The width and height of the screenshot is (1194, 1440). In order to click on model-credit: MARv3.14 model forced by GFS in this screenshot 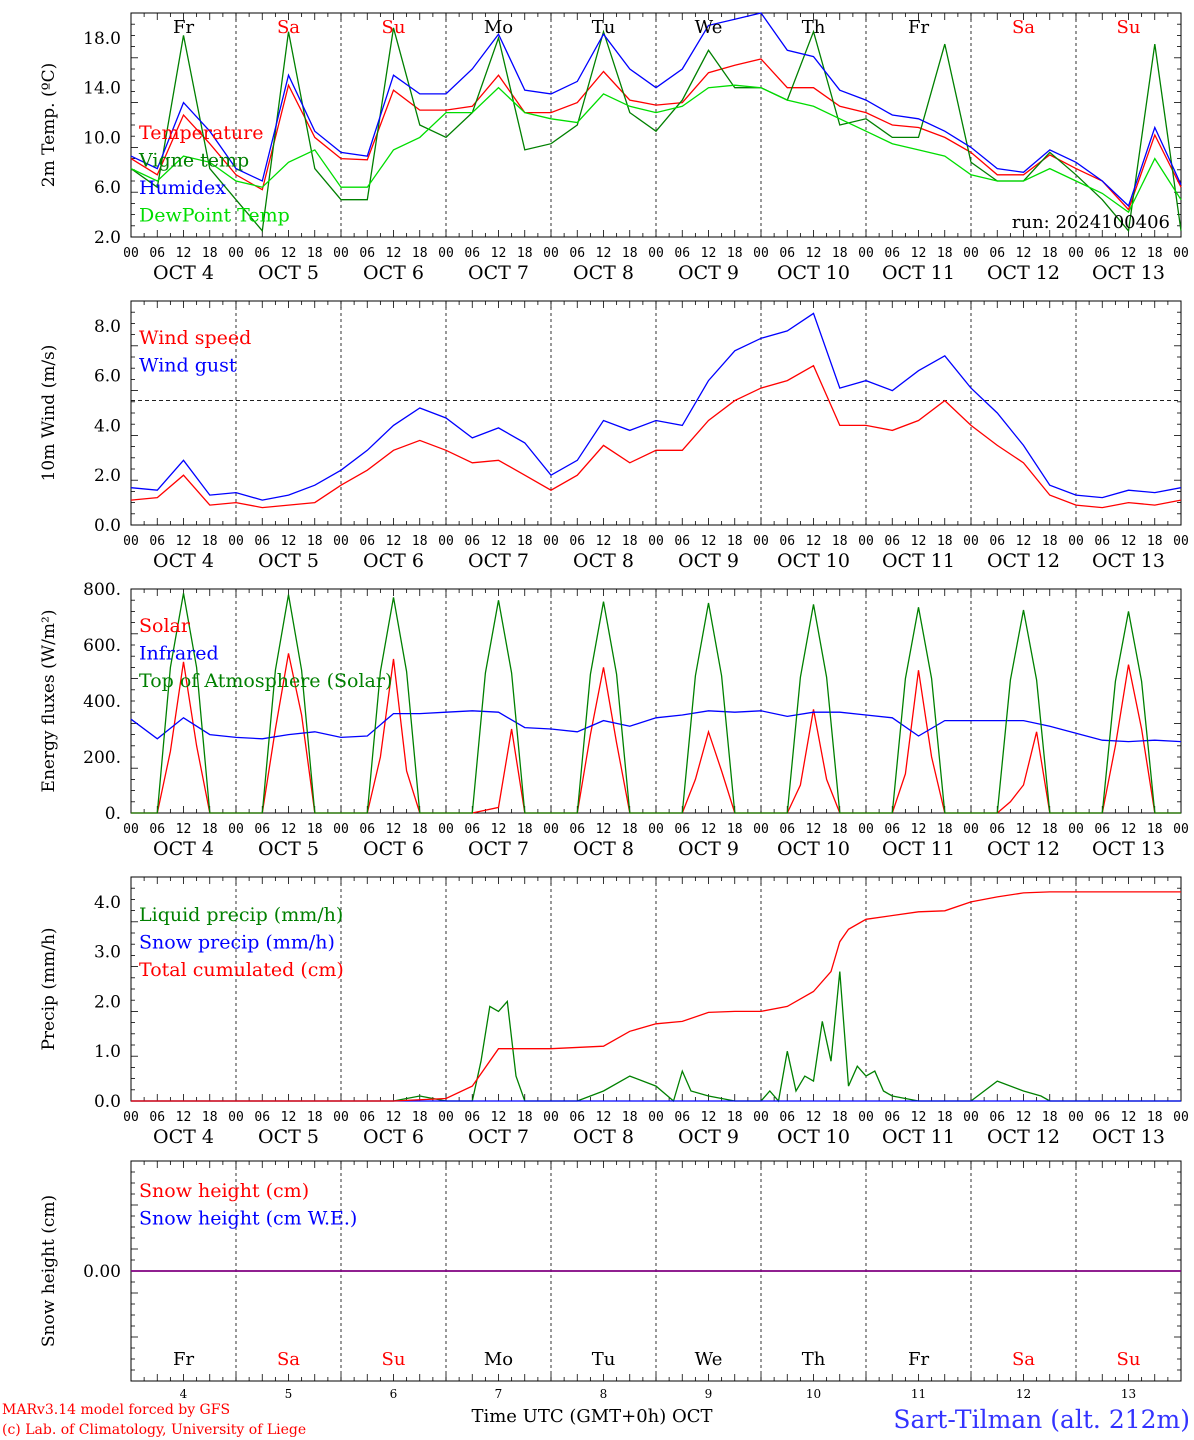, I will do `click(116, 1410)`.